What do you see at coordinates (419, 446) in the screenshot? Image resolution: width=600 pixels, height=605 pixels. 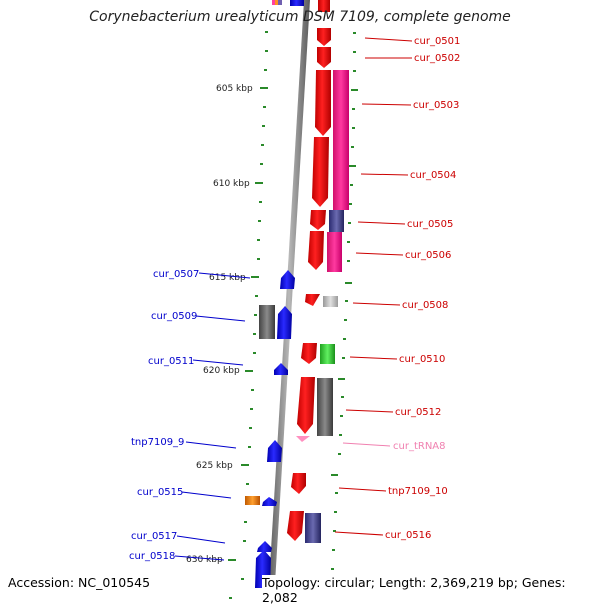 I see `label-cur_tRNA8: cur_tRNA8` at bounding box center [419, 446].